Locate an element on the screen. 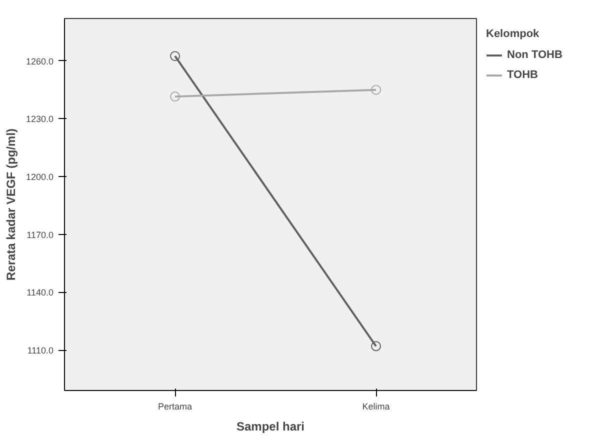 This screenshot has width=614, height=437. x-tick-label: Kelima is located at coordinates (376, 407).